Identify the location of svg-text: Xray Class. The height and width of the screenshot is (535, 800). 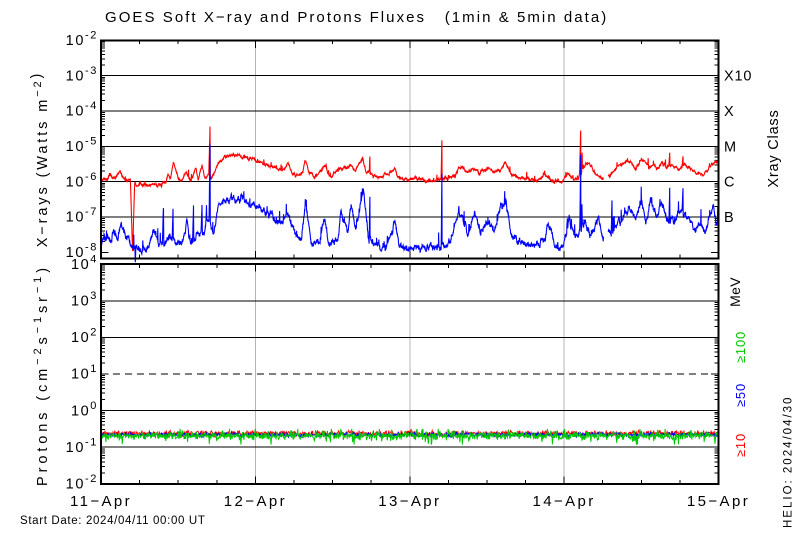
(774, 148).